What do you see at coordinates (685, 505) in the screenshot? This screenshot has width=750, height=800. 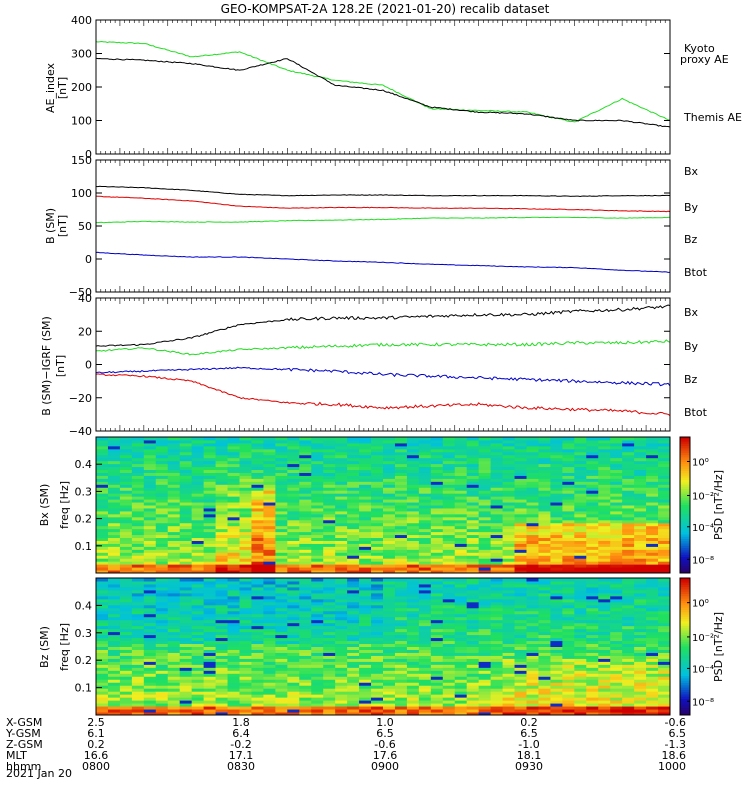 I see `bx_spec-colorbar-frame` at bounding box center [685, 505].